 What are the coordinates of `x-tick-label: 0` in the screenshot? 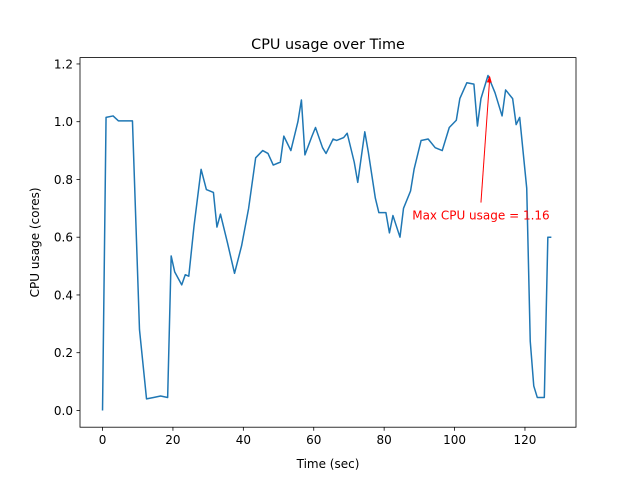 It's located at (103, 440).